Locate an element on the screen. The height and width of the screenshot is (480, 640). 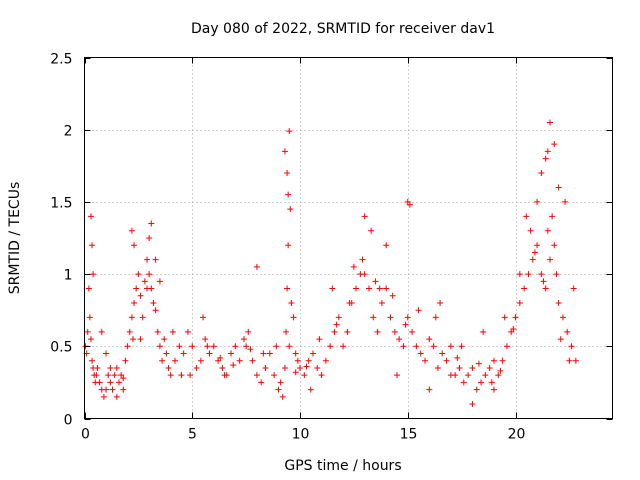
y-tick-label: 1.5 is located at coordinates (61, 204).